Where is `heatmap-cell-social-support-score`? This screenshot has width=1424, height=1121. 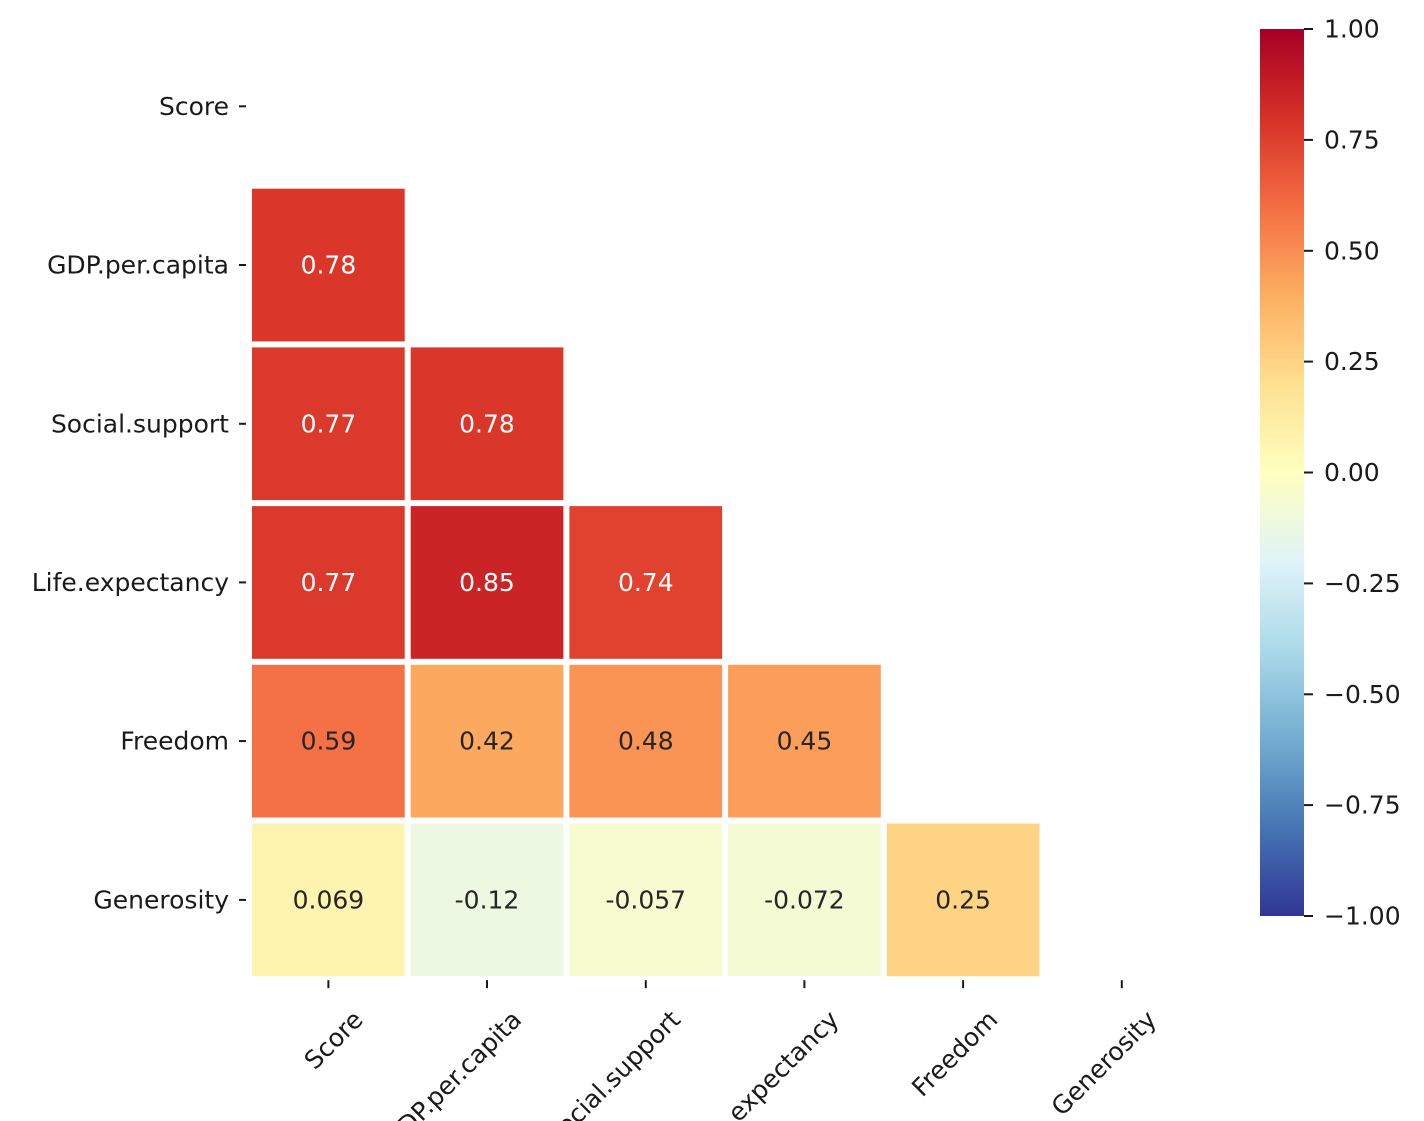
heatmap-cell-social-support-score is located at coordinates (328, 424).